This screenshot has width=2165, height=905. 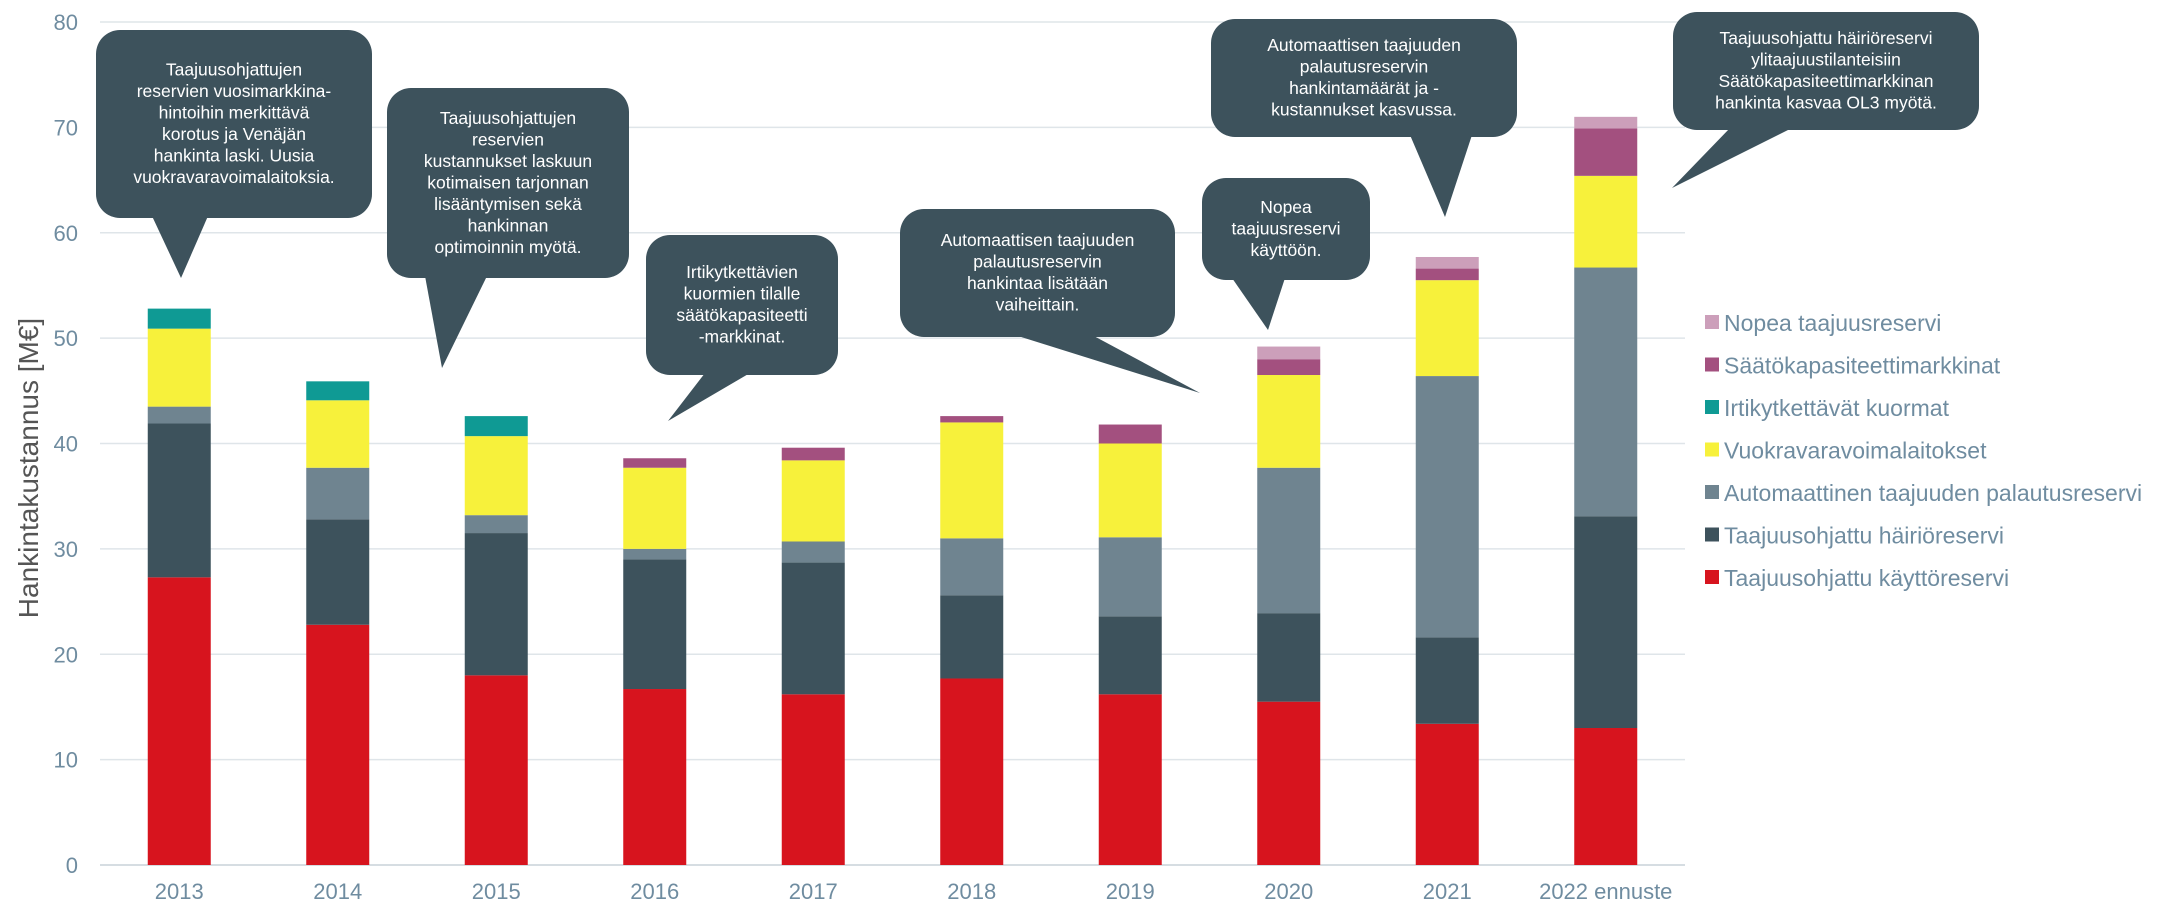 What do you see at coordinates (1038, 240) in the screenshot?
I see `callout-text-line: Automaattisen taajuuden` at bounding box center [1038, 240].